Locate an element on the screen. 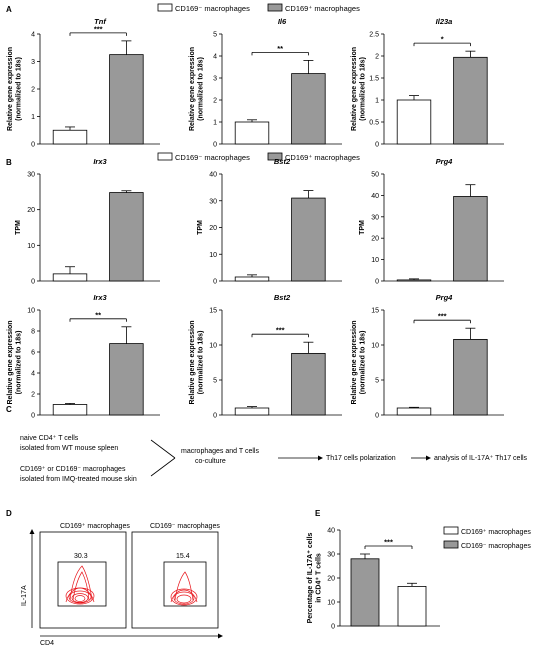 This screenshot has height=649, width=550. flow-plot2-frame is located at coordinates (175, 580).